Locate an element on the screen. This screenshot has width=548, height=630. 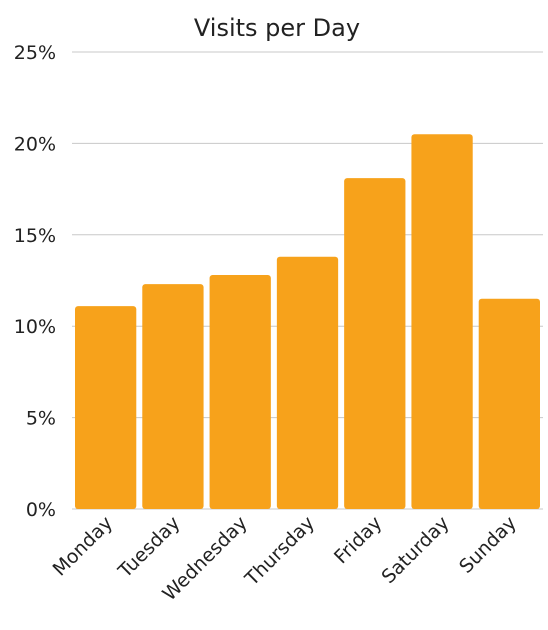
bar-monday is located at coordinates (106, 407).